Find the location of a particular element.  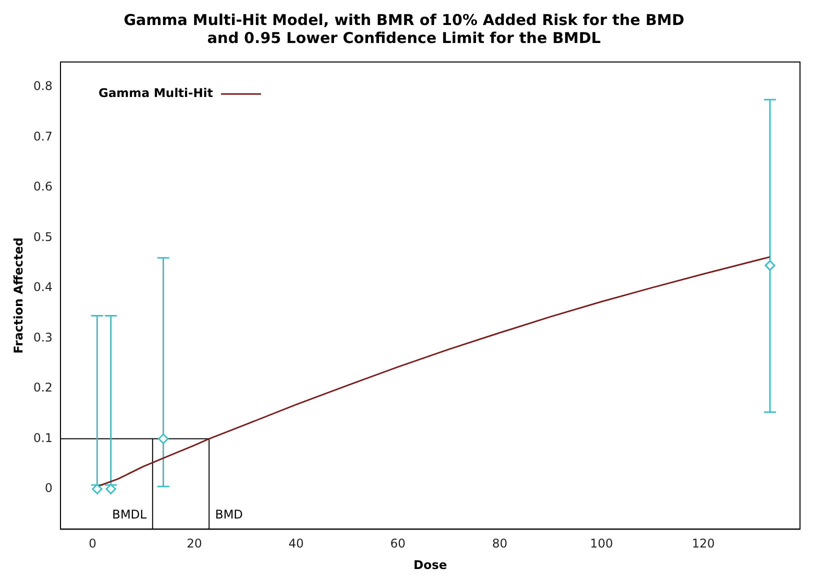

x-tick-label: 60 is located at coordinates (398, 543).